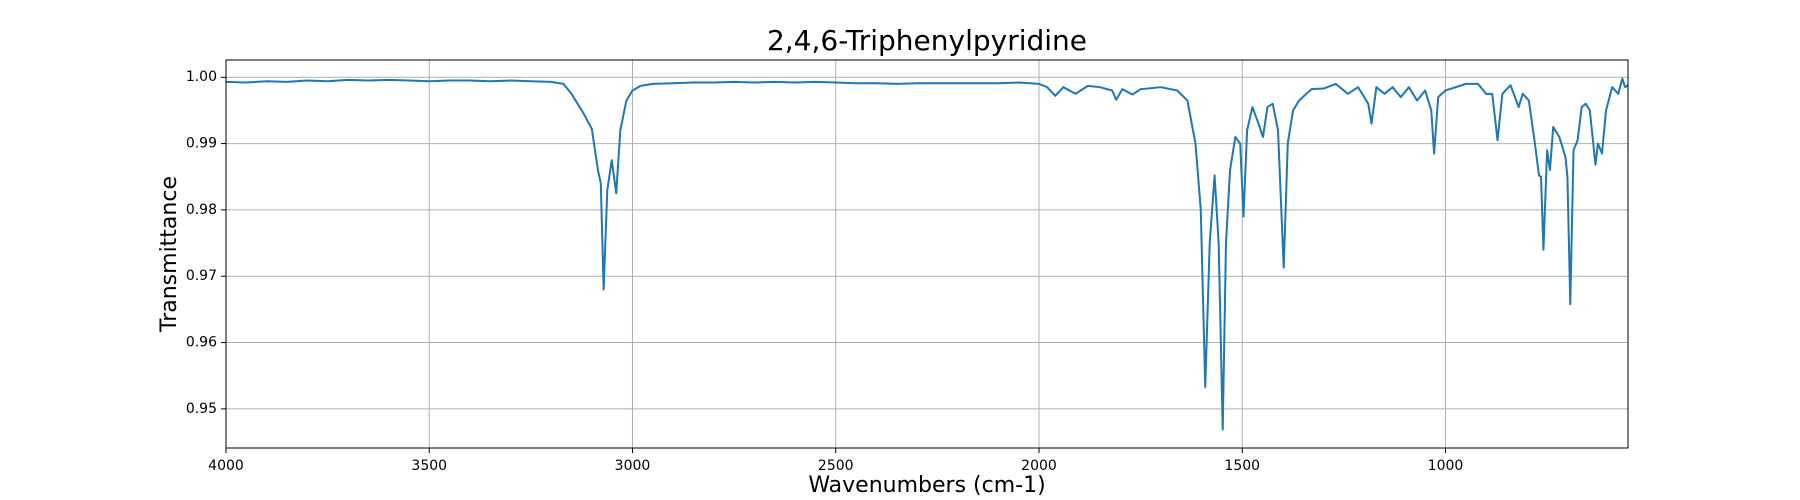 The image size is (1800, 500). I want to click on x-tick-label: 1000, so click(1446, 466).